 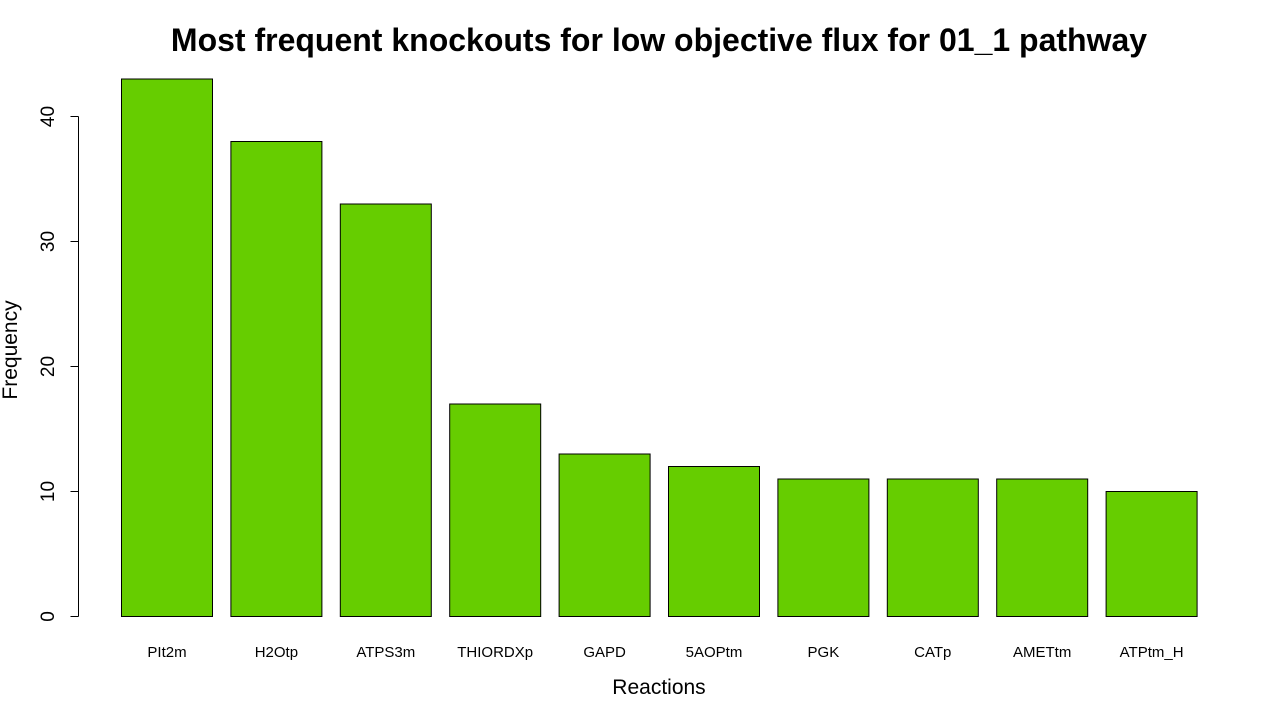 I want to click on x-tick-label: PGK, so click(x=824, y=652).